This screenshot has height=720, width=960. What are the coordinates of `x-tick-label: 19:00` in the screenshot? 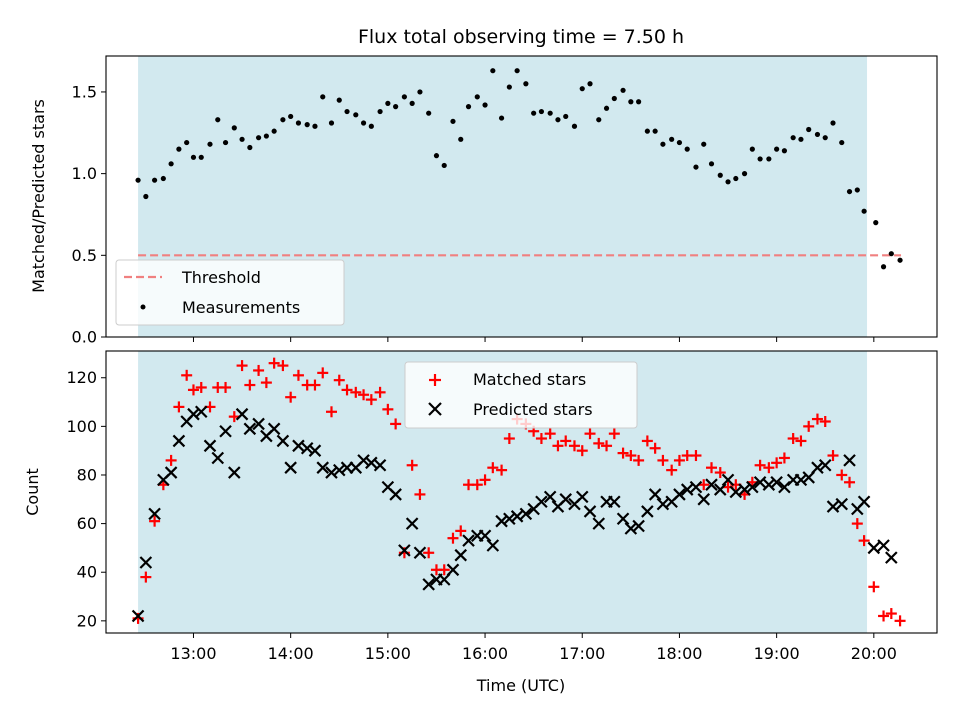 It's located at (777, 653).